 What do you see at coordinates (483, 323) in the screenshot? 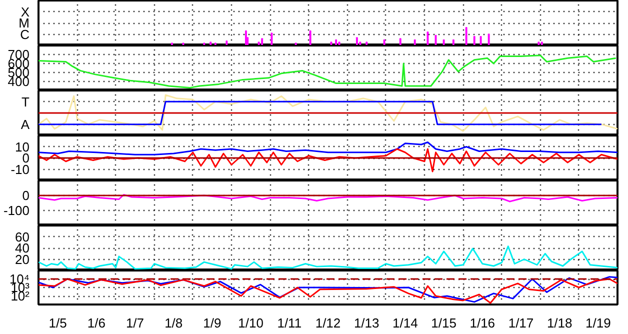
I see `x-tick-label: 1/16` at bounding box center [483, 323].